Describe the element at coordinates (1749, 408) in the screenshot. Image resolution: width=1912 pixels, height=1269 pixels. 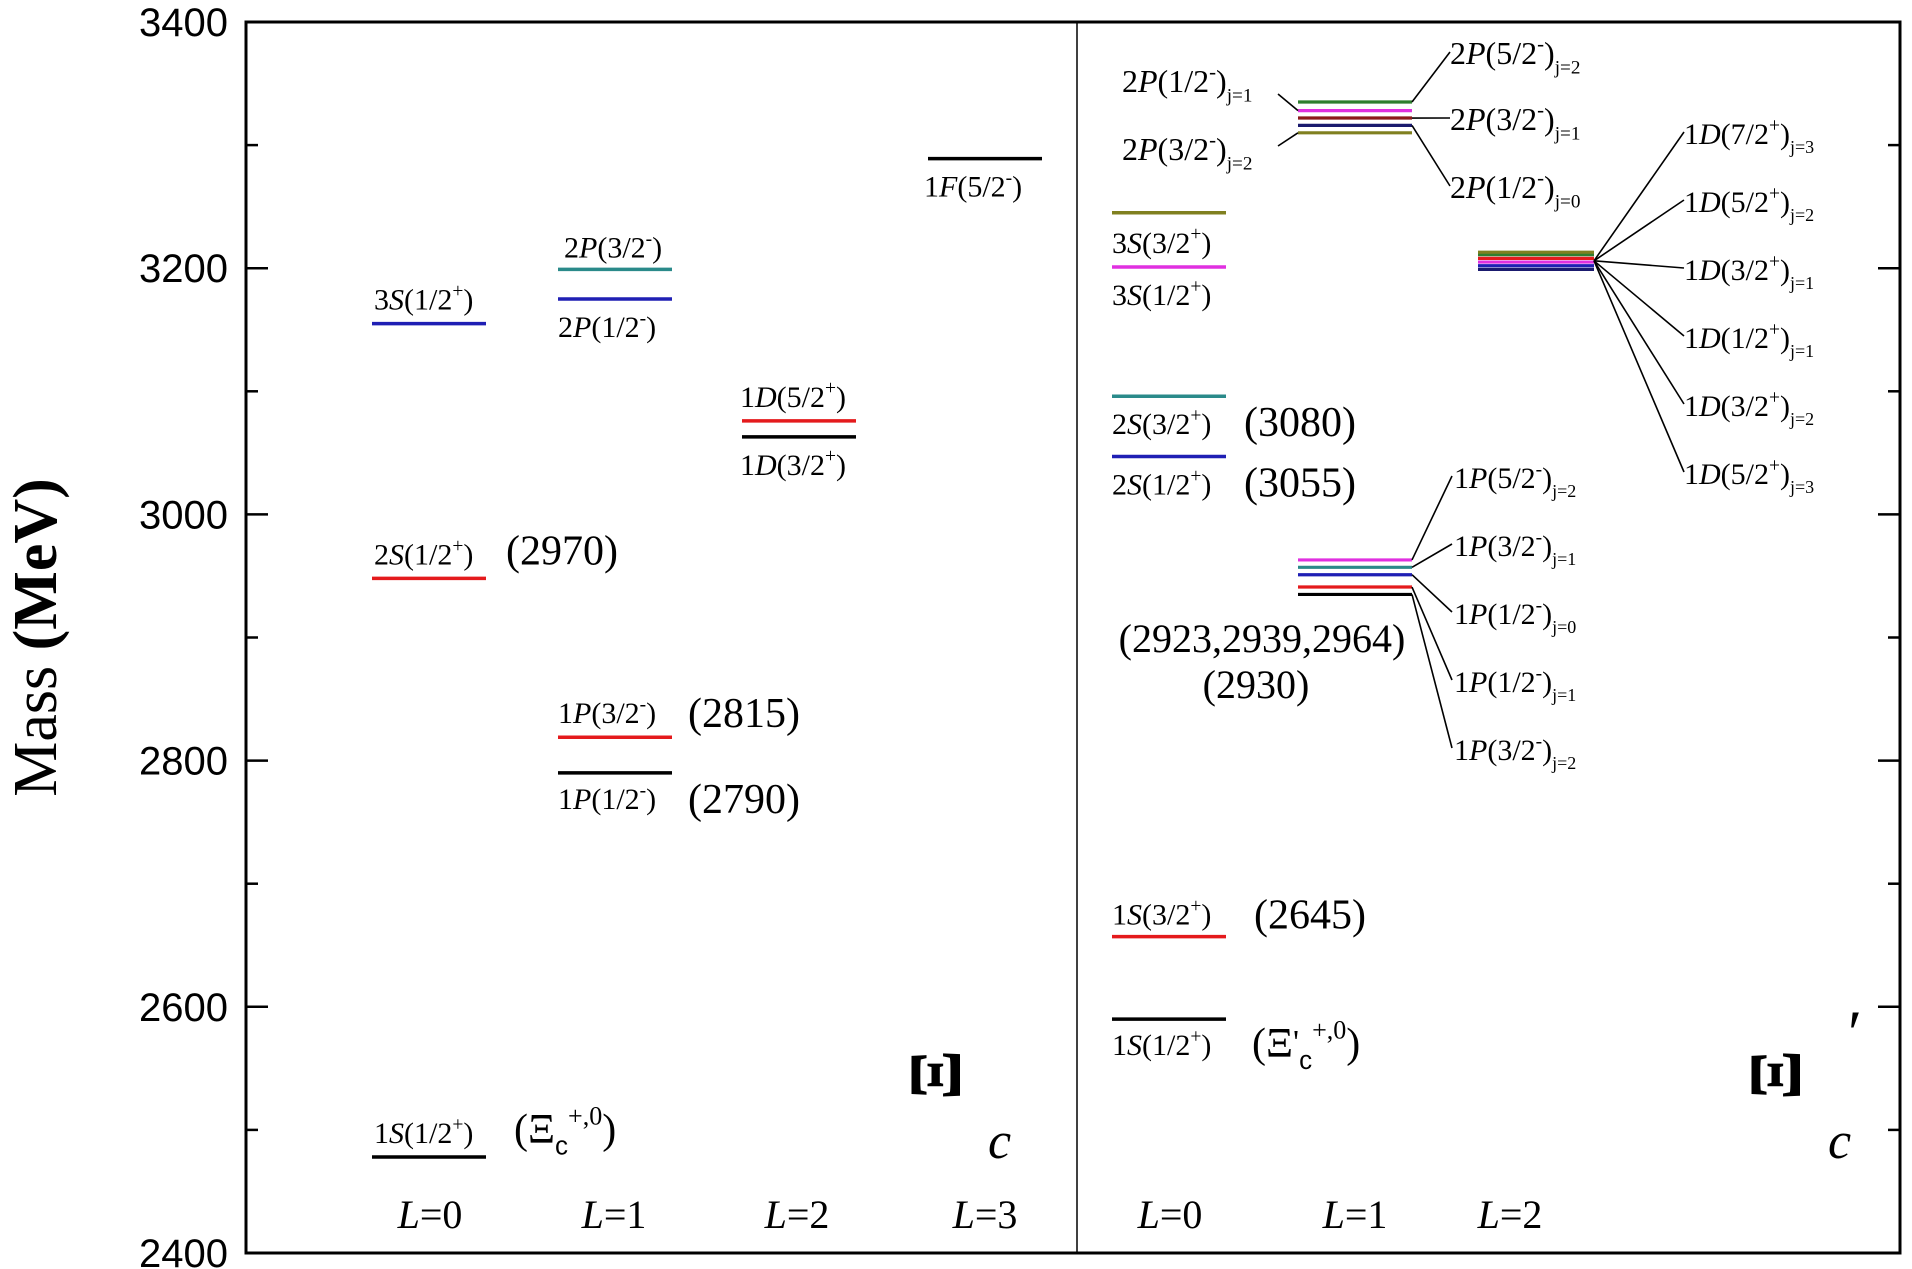
I see `annotation-label: 1D(3/2+)j=2` at that location.